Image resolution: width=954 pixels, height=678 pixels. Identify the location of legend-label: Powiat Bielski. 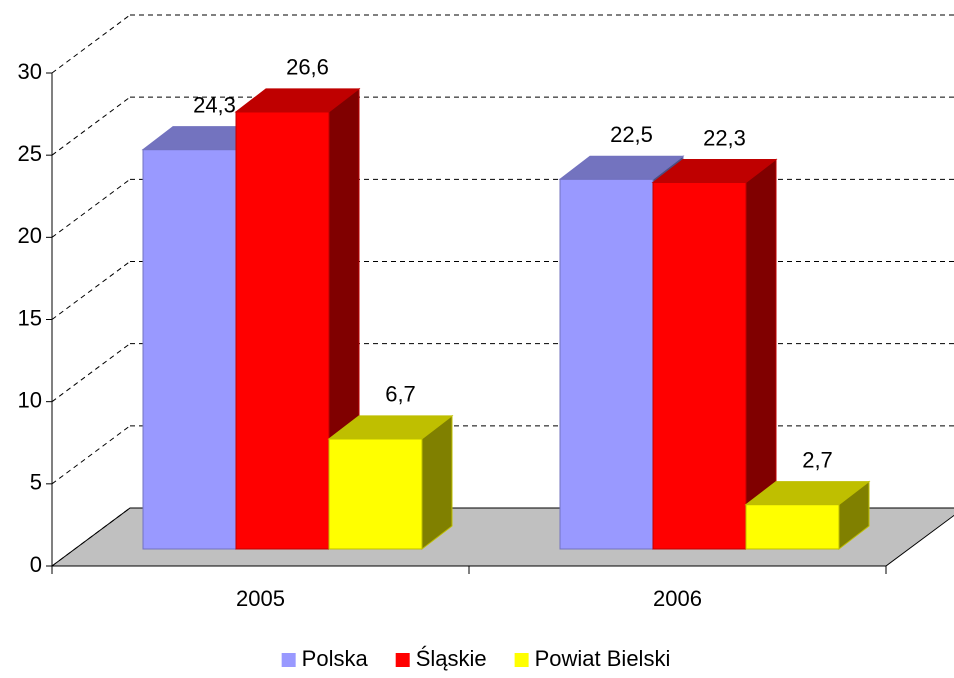
(603, 658).